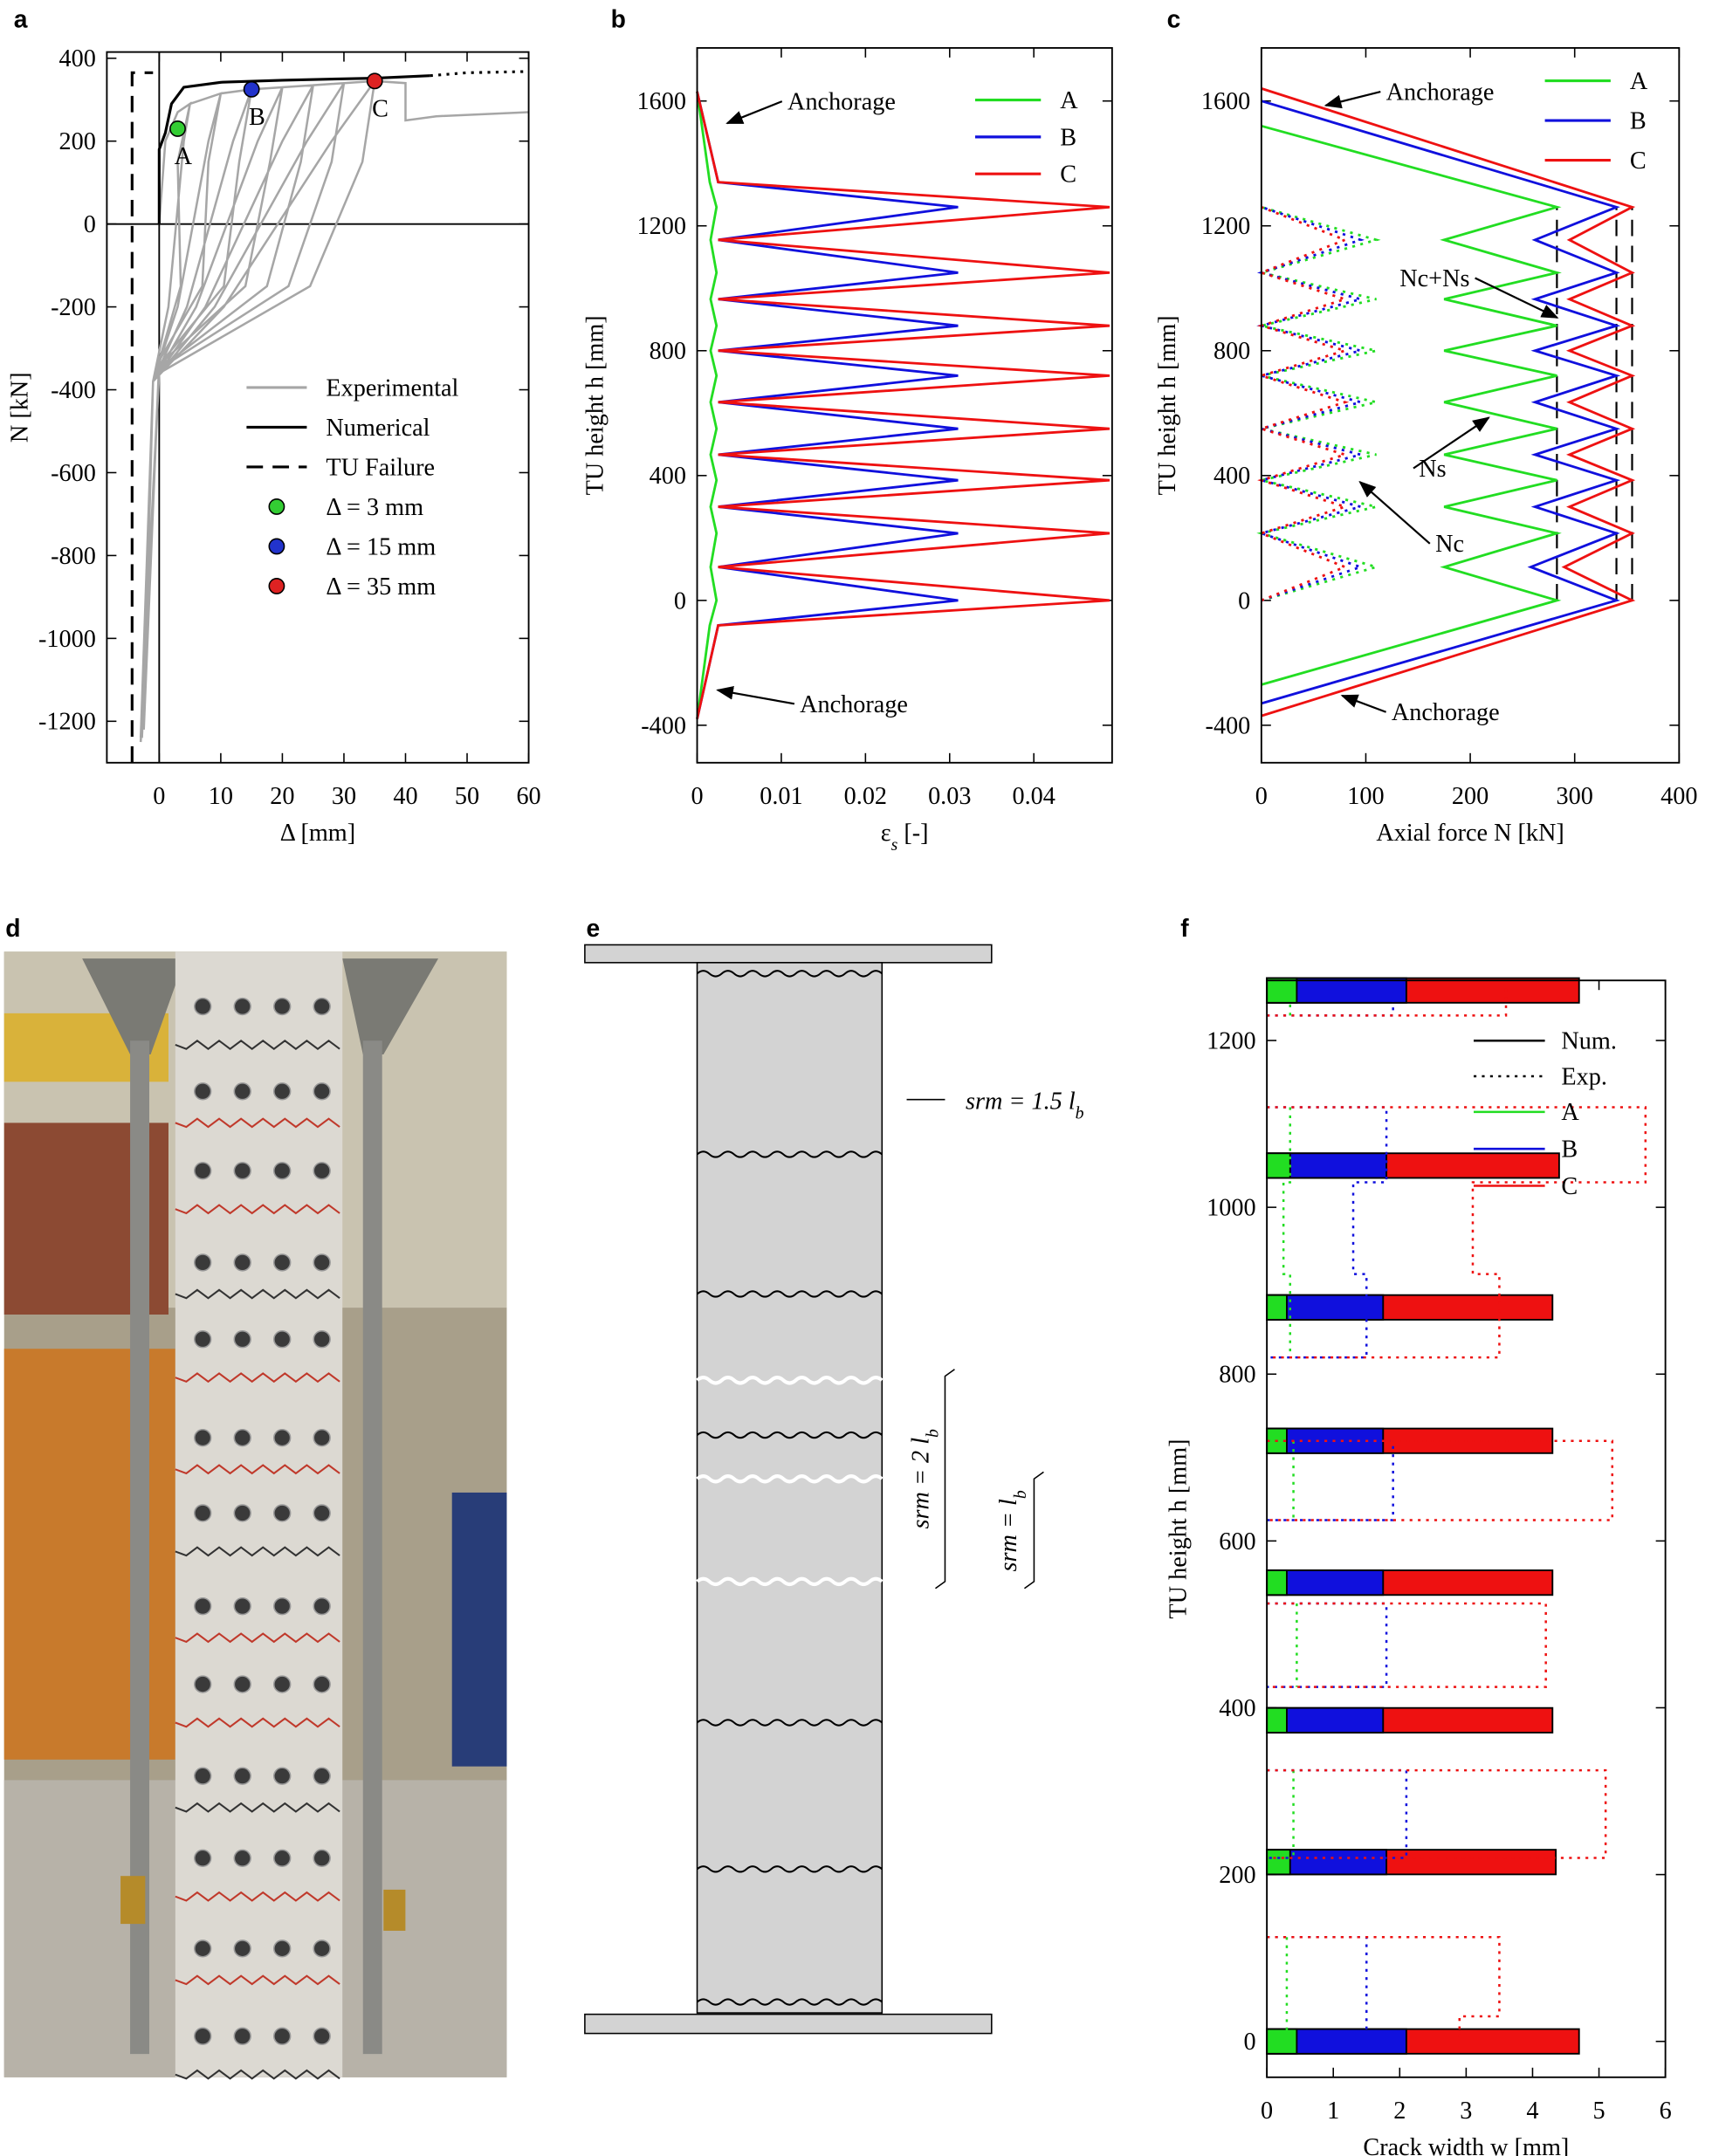 Image resolution: width=1712 pixels, height=2156 pixels. I want to click on x-axis-label-part: [-], so click(912, 833).